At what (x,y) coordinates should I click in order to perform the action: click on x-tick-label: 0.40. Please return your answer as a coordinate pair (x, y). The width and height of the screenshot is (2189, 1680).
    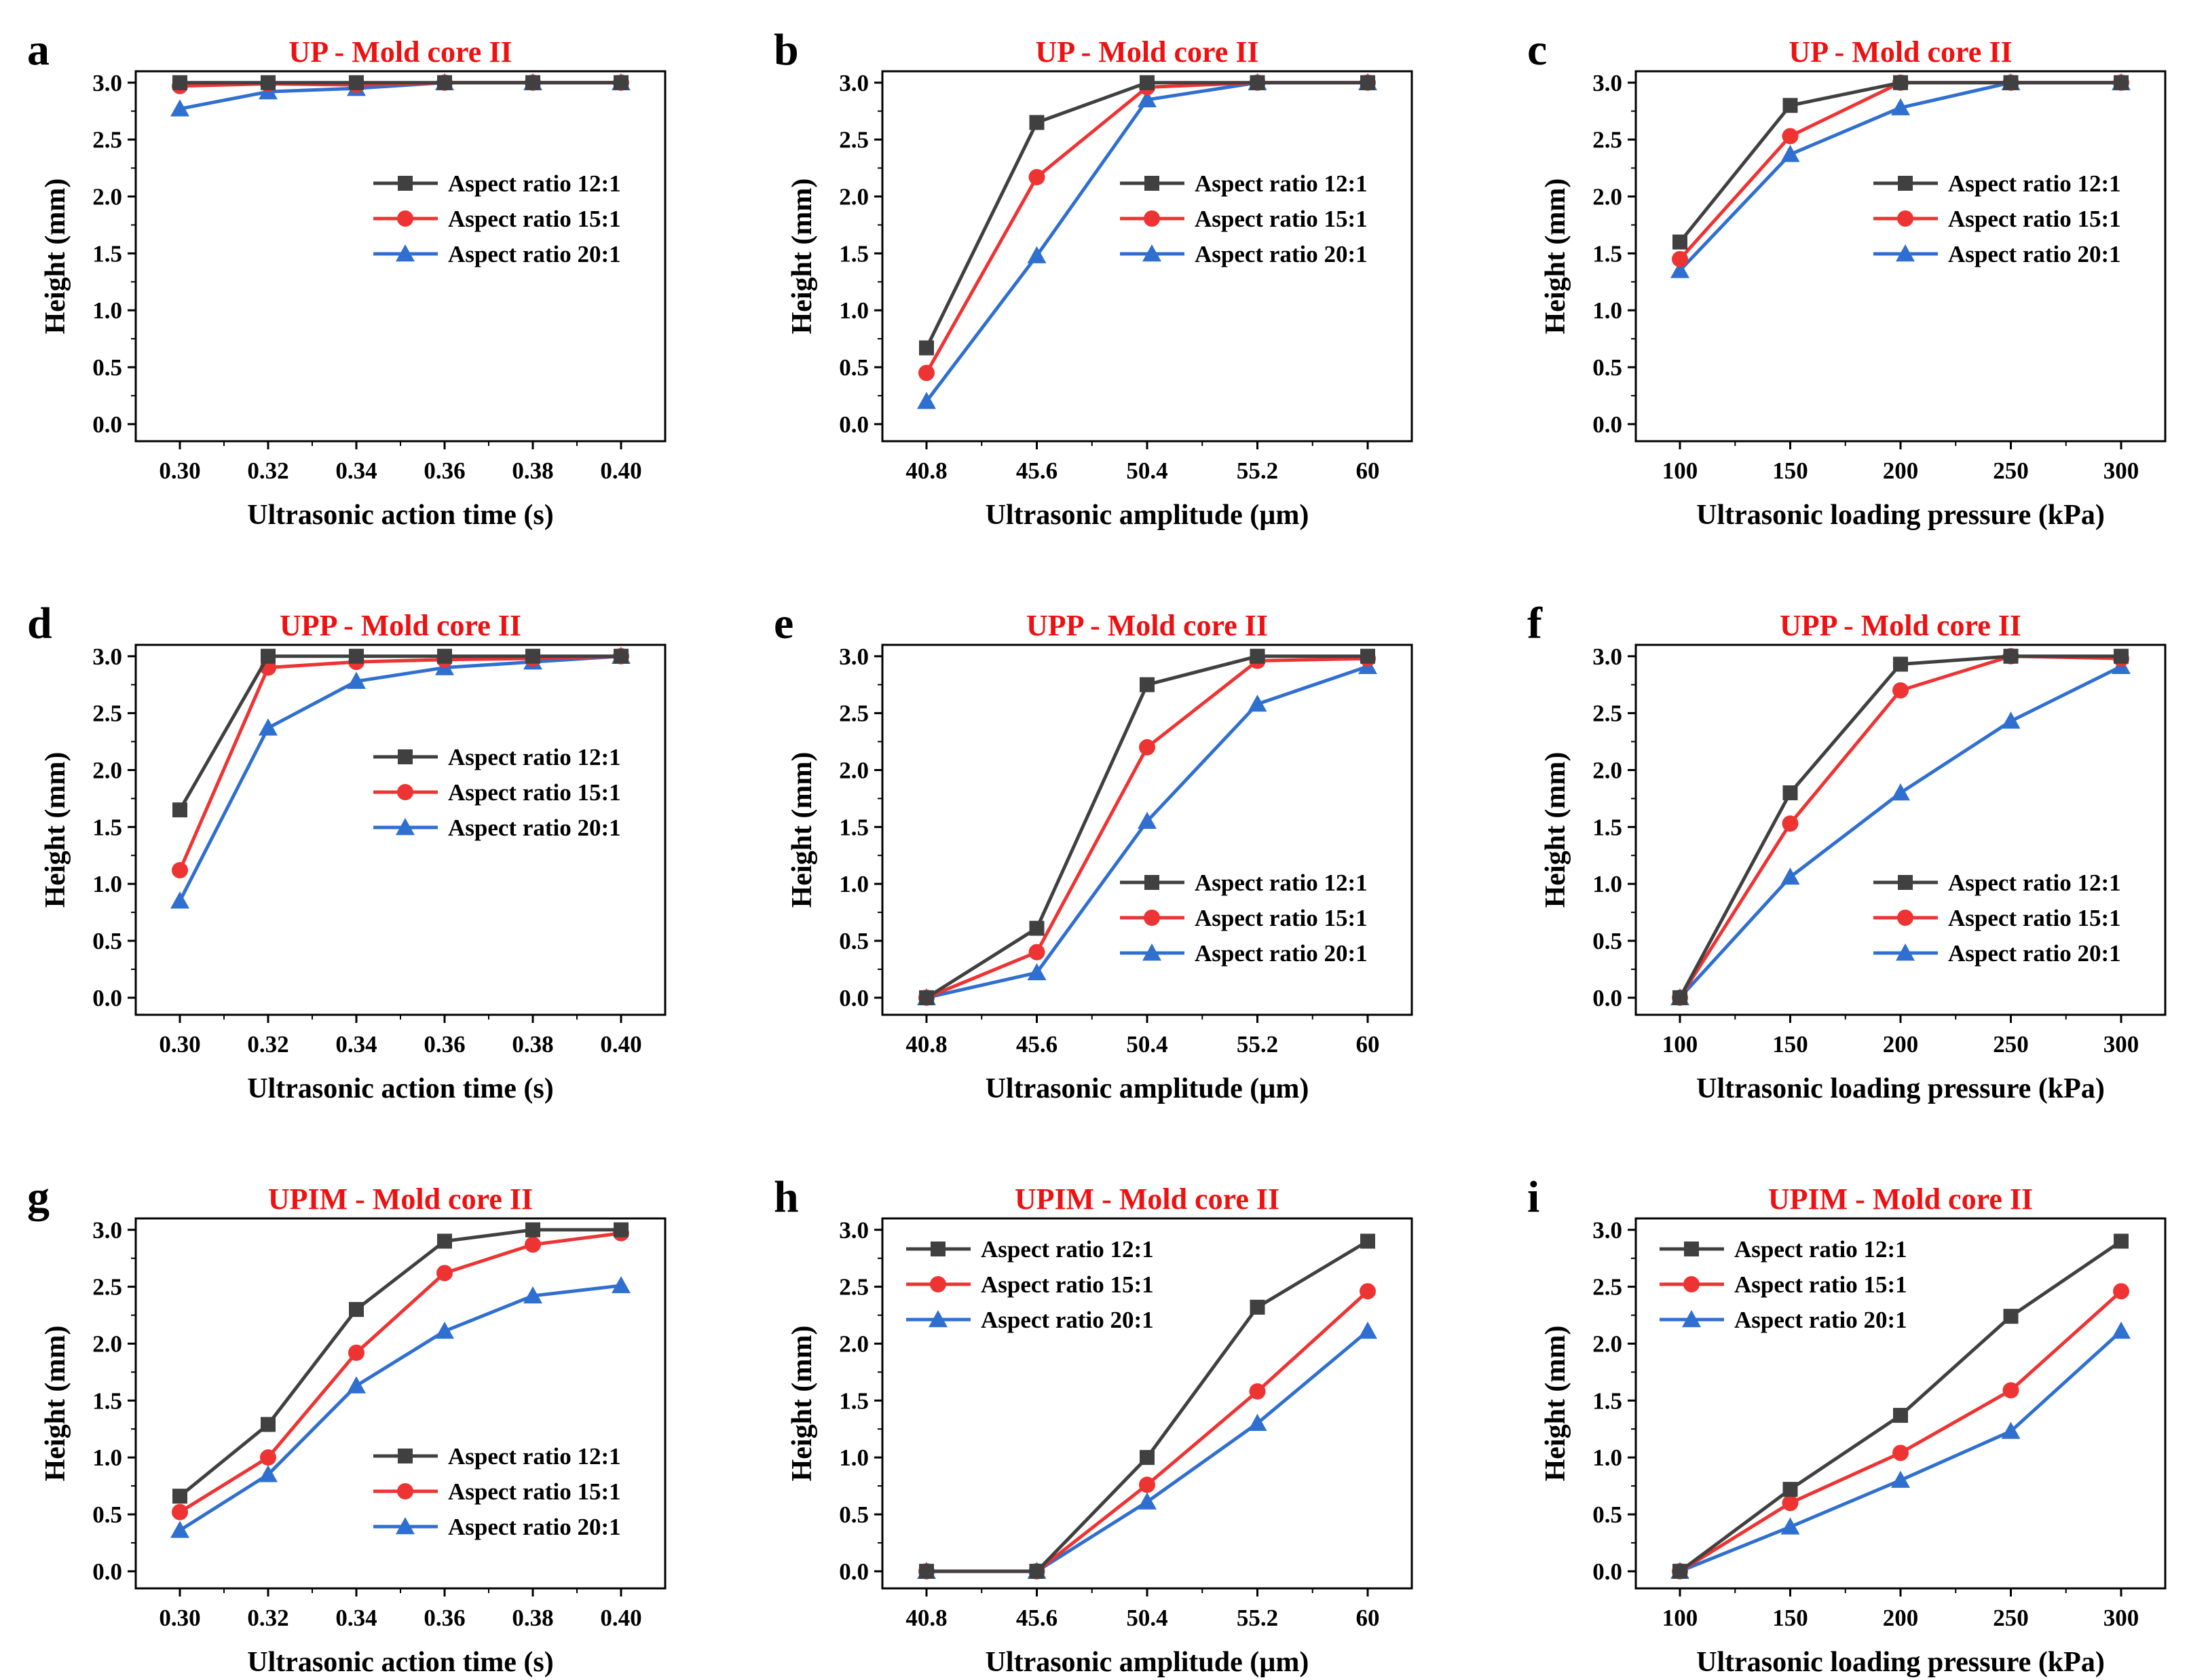
    Looking at the image, I should click on (620, 471).